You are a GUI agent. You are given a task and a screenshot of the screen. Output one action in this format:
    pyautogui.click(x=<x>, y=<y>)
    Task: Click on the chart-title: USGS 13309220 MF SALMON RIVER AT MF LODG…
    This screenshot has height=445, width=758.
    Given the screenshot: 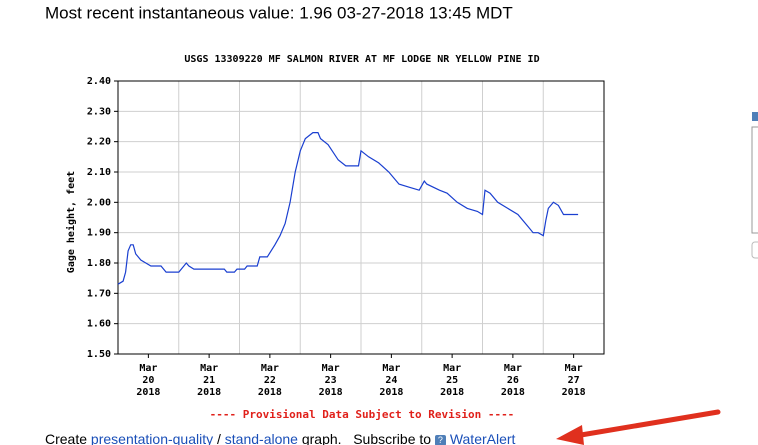 What is the action you would take?
    pyautogui.click(x=361, y=59)
    